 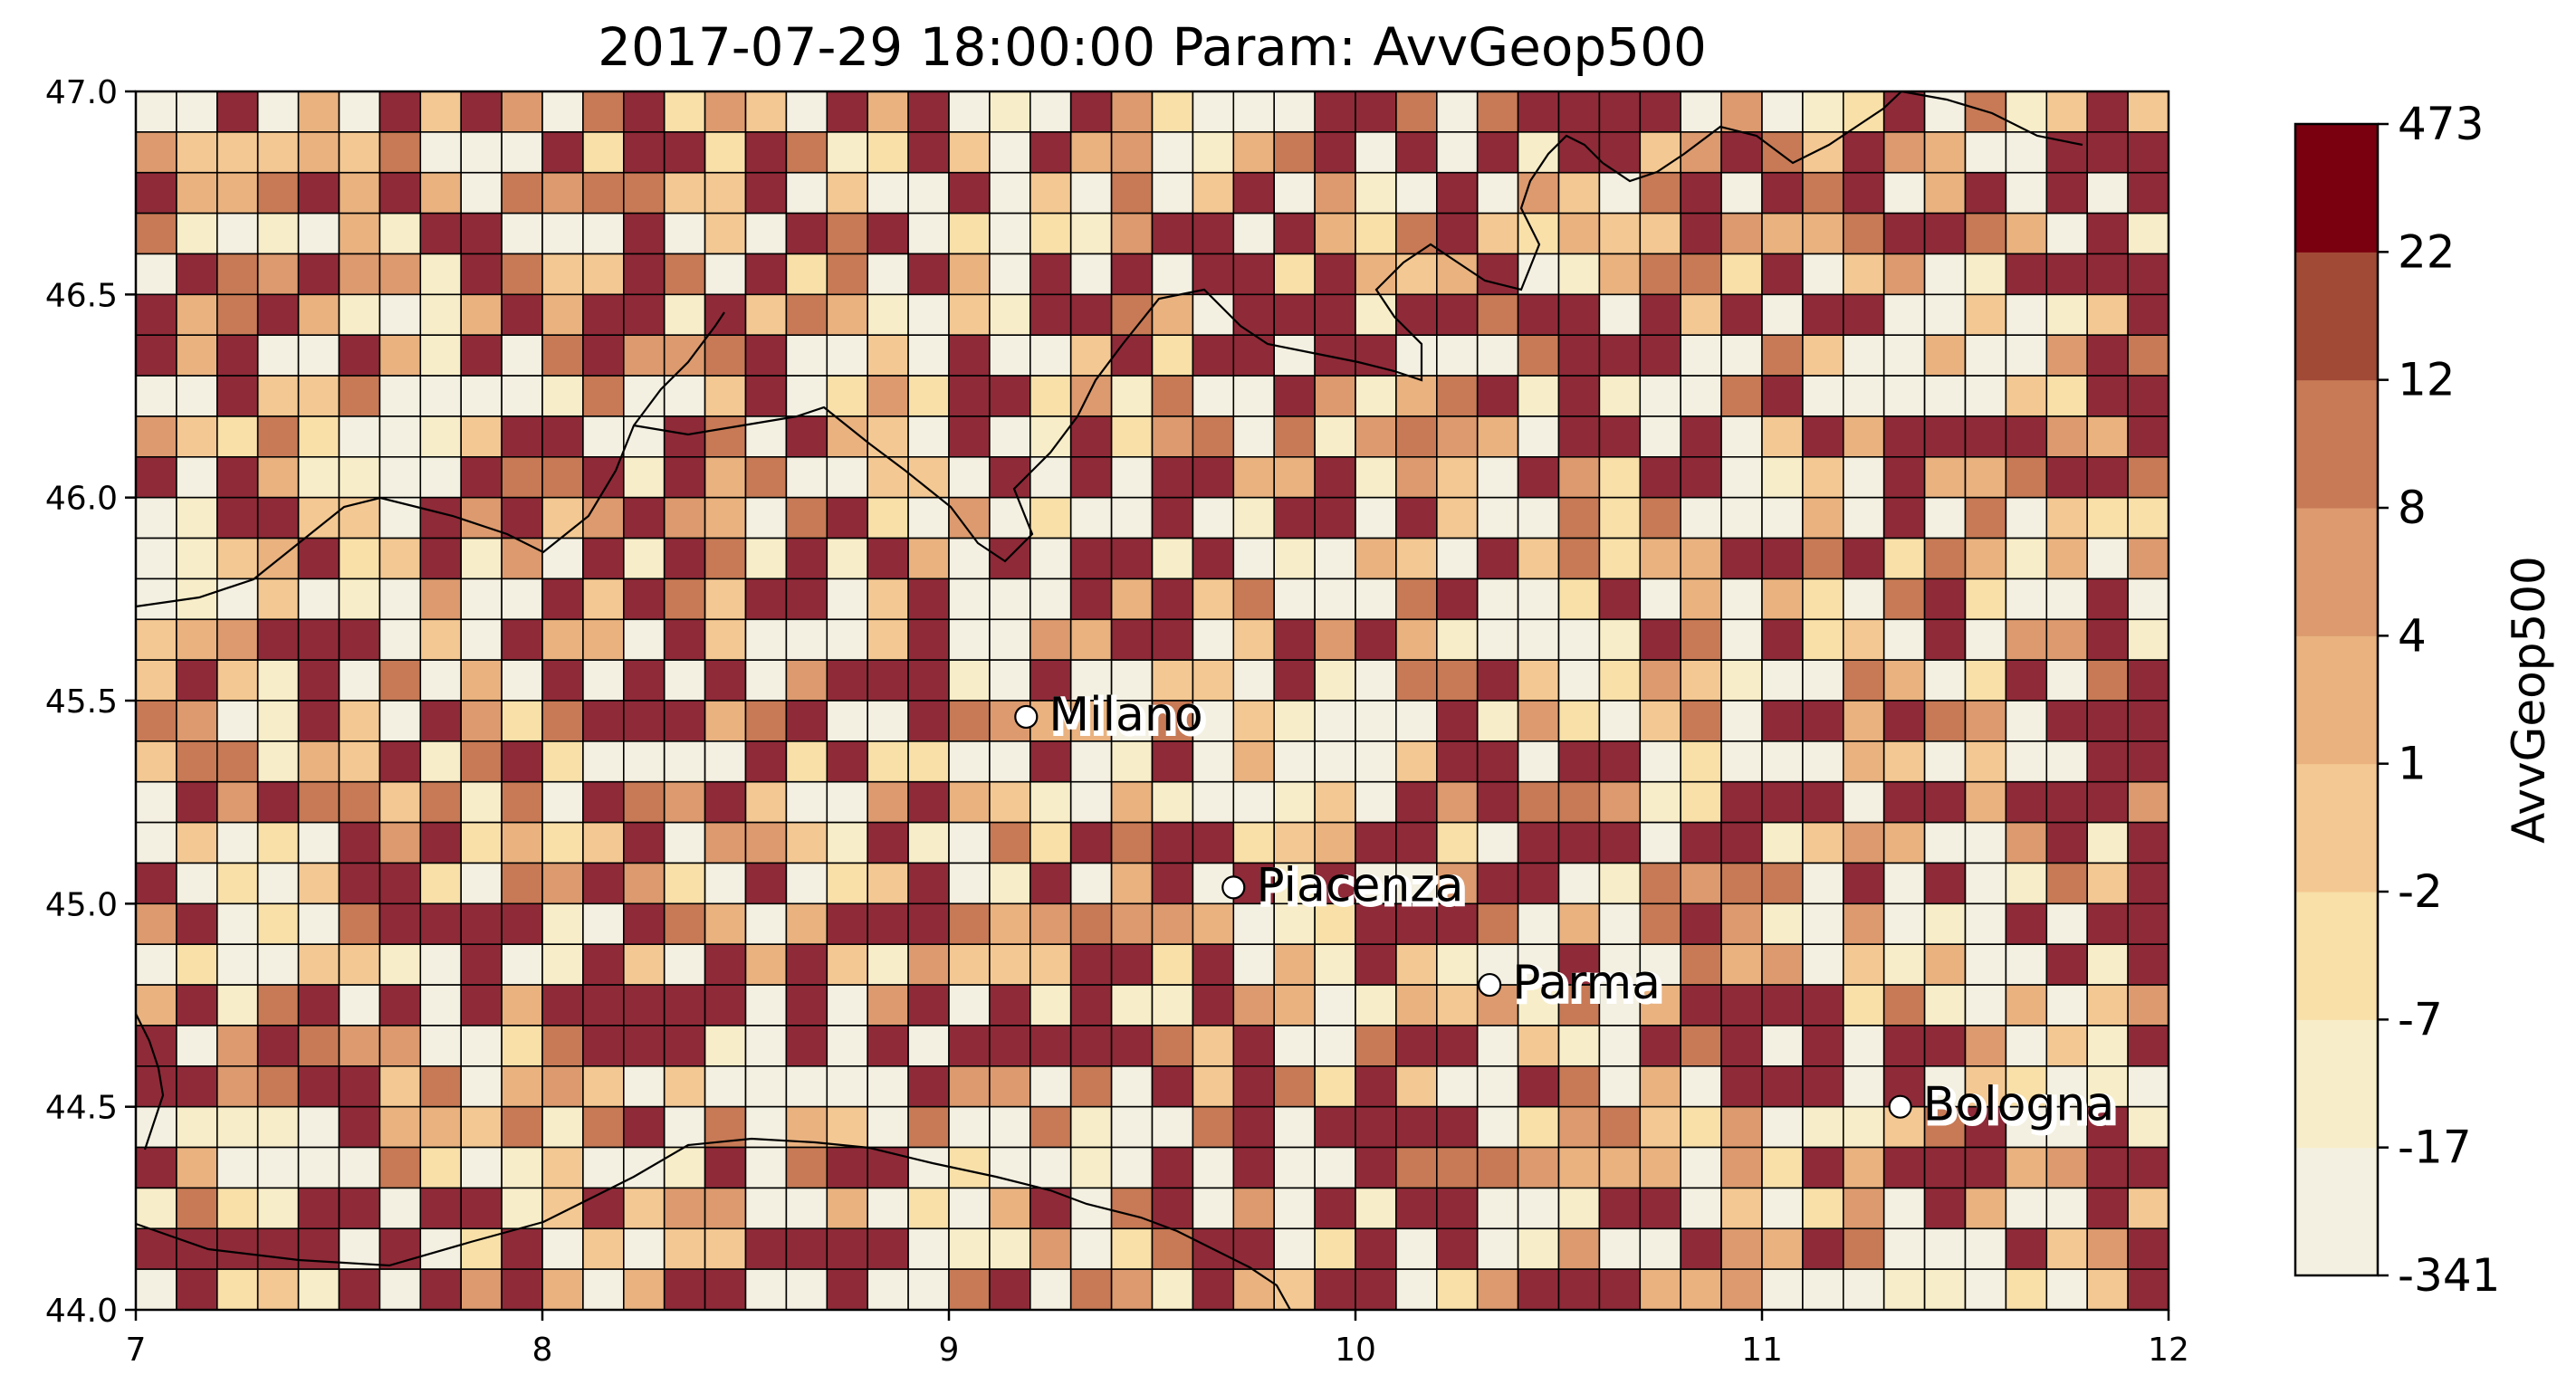 What do you see at coordinates (81, 1311) in the screenshot?
I see `y-tick-label: 44.0` at bounding box center [81, 1311].